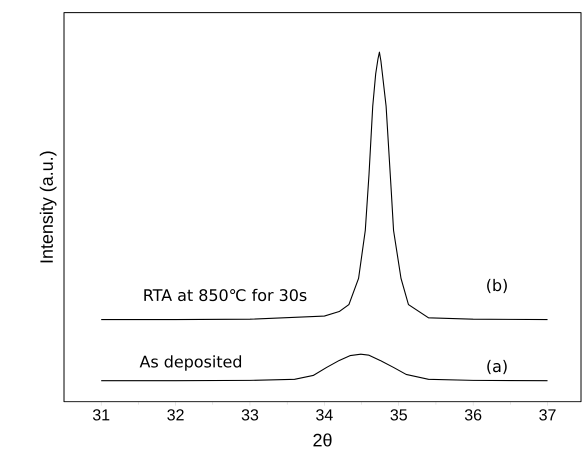 The image size is (584, 467). I want to click on x-tick-label: 32, so click(175, 414).